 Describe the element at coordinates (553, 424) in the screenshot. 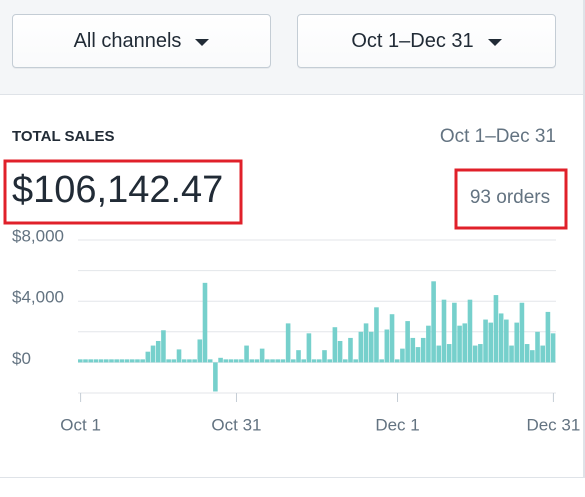

I see `x-tick-label: Dec 31` at that location.